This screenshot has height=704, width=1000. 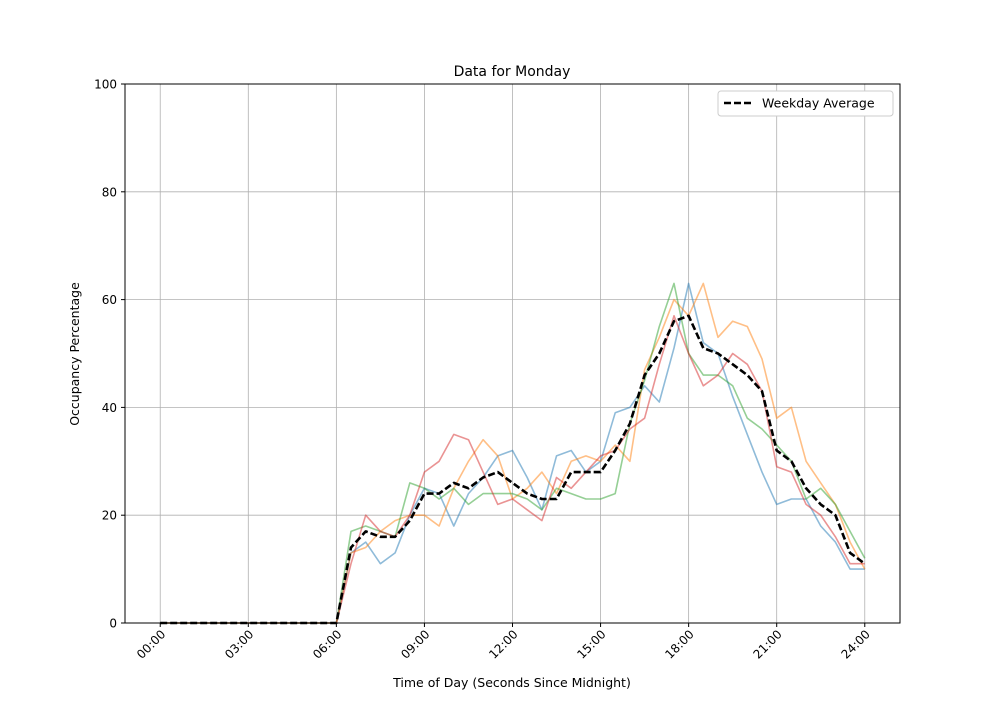 I want to click on y-axis-label: Occupancy Percentage, so click(x=74, y=354).